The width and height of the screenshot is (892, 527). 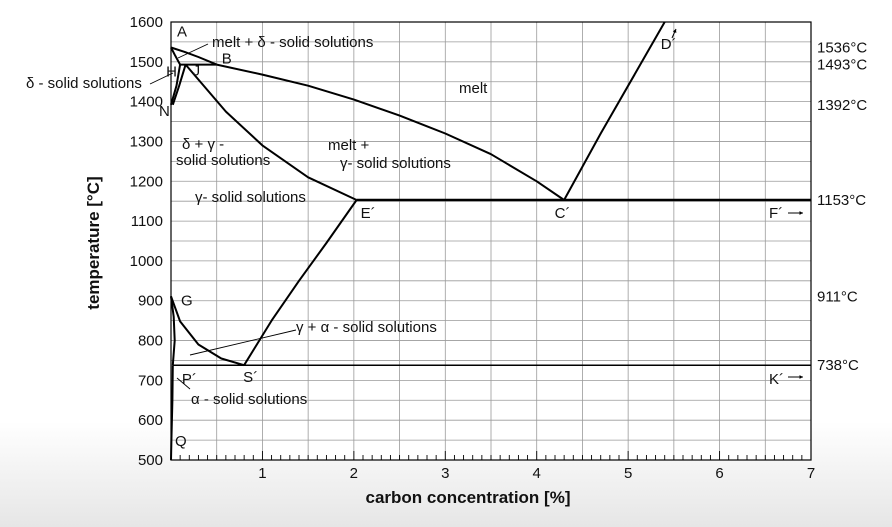 I want to click on temperature-label: 911°C, so click(x=837, y=296).